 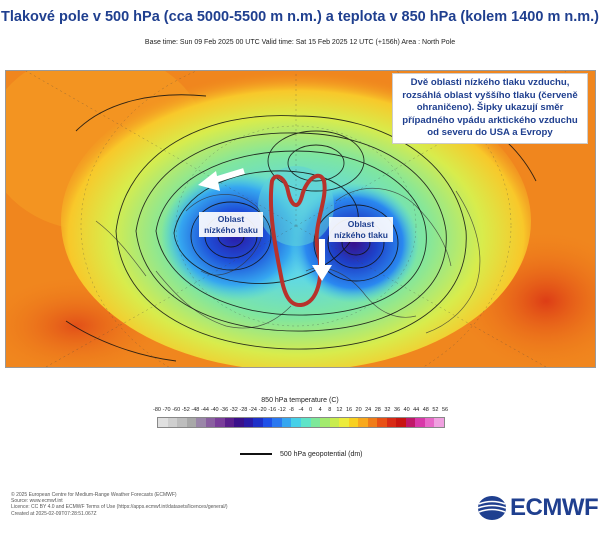 I want to click on colorbar-tick-label: 16, so click(x=349, y=410).